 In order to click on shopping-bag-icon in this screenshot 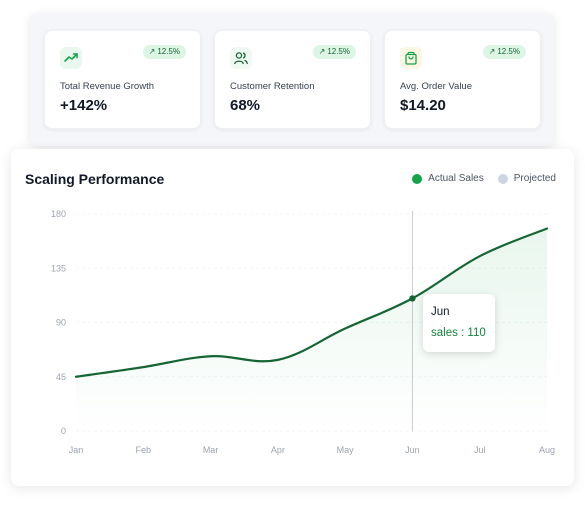, I will do `click(411, 58)`.